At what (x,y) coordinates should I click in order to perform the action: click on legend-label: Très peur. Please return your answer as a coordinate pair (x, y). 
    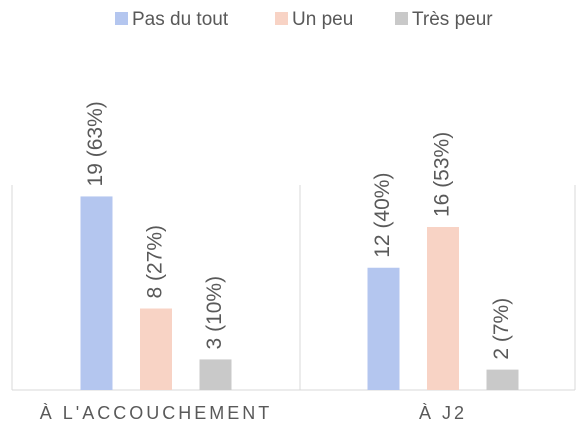
    Looking at the image, I should click on (452, 19).